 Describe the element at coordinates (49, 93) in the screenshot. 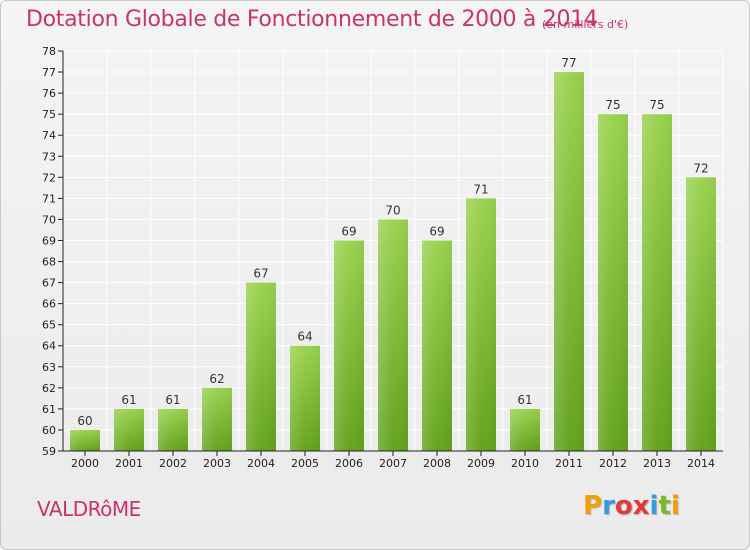

I see `y-tick-label: 76` at that location.